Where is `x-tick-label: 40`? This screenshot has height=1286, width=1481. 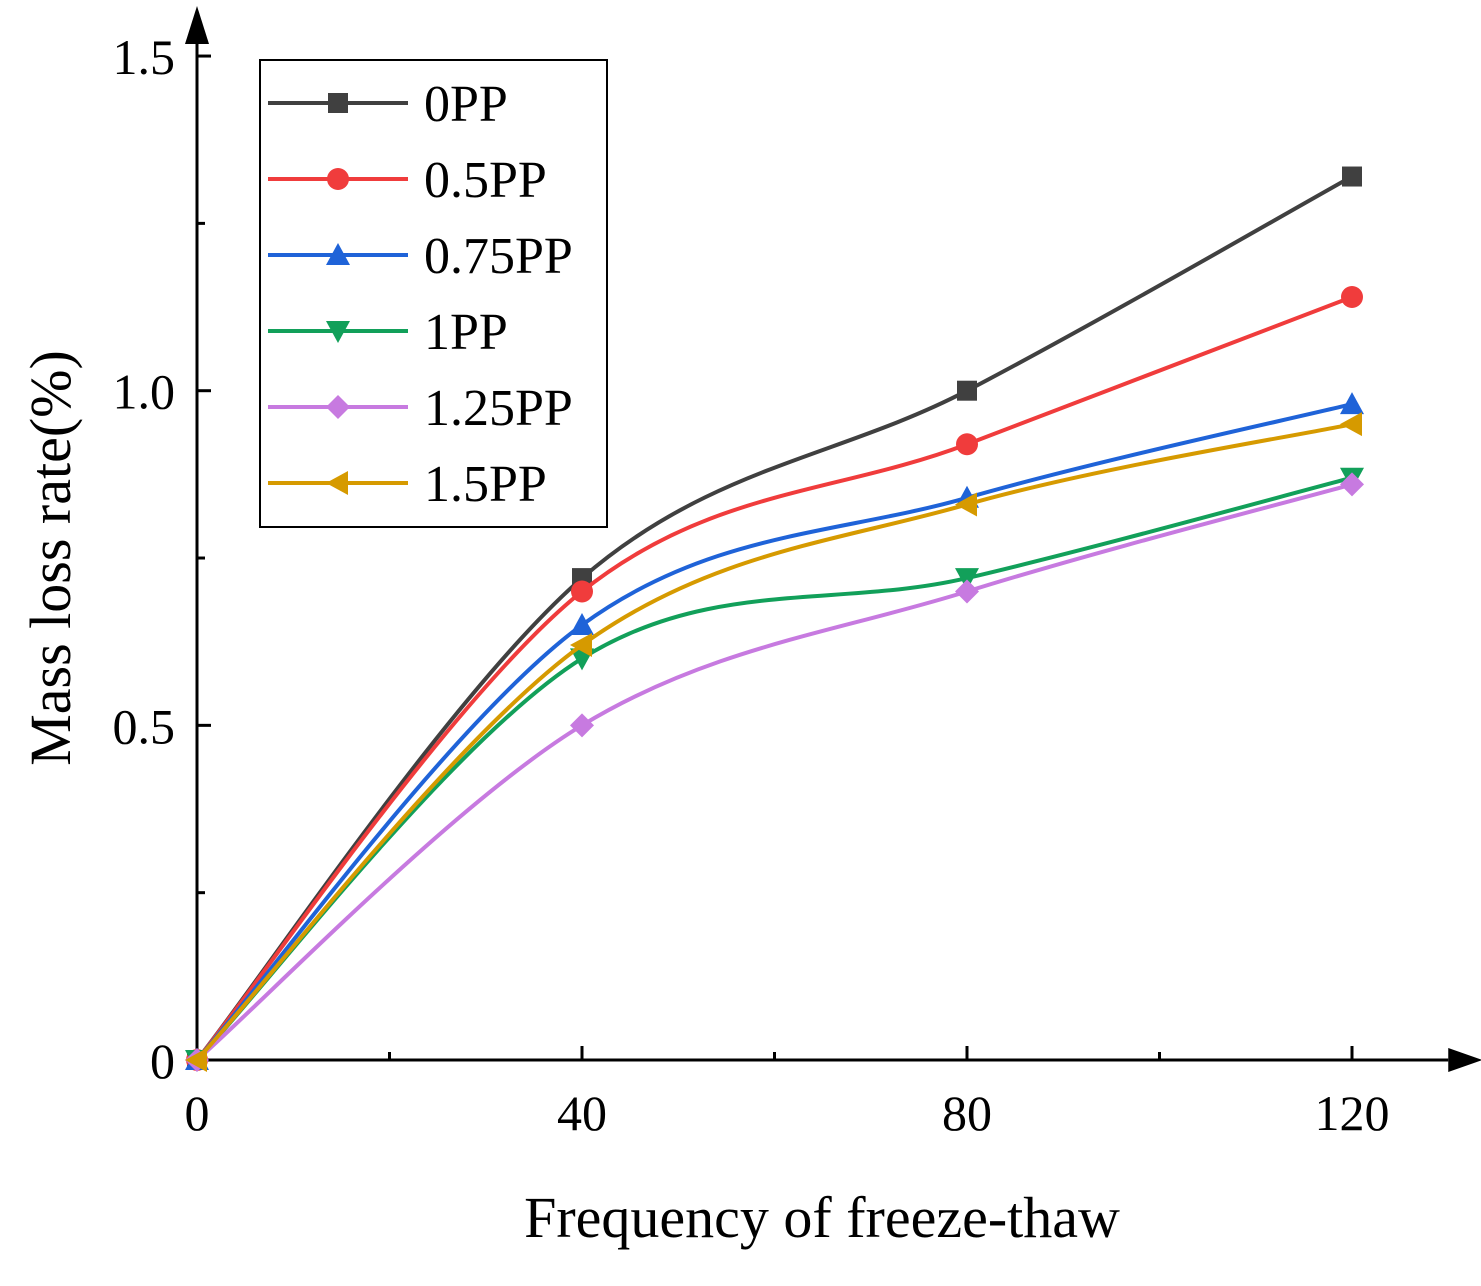 x-tick-label: 40 is located at coordinates (582, 1113).